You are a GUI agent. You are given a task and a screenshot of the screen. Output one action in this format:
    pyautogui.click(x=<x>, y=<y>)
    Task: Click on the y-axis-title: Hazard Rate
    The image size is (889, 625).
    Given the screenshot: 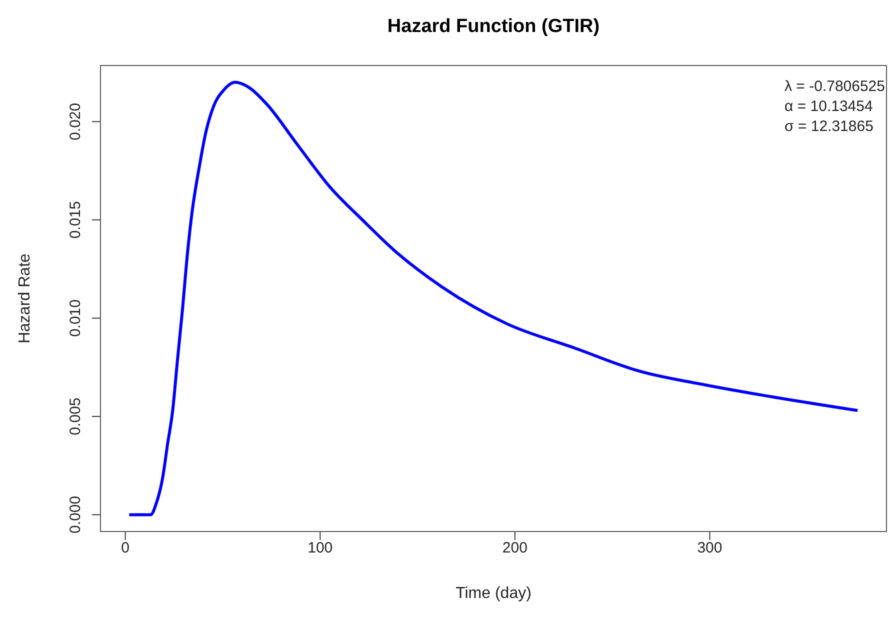 What is the action you would take?
    pyautogui.click(x=25, y=298)
    